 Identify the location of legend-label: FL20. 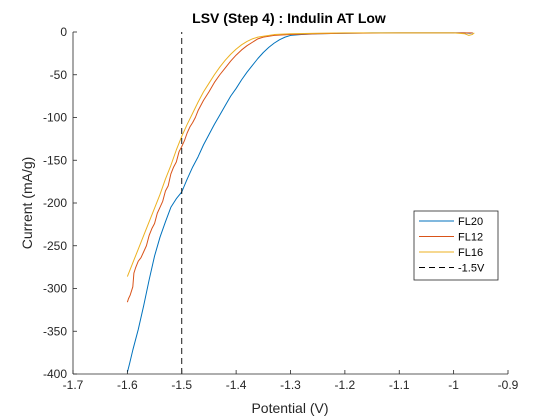
(470, 222).